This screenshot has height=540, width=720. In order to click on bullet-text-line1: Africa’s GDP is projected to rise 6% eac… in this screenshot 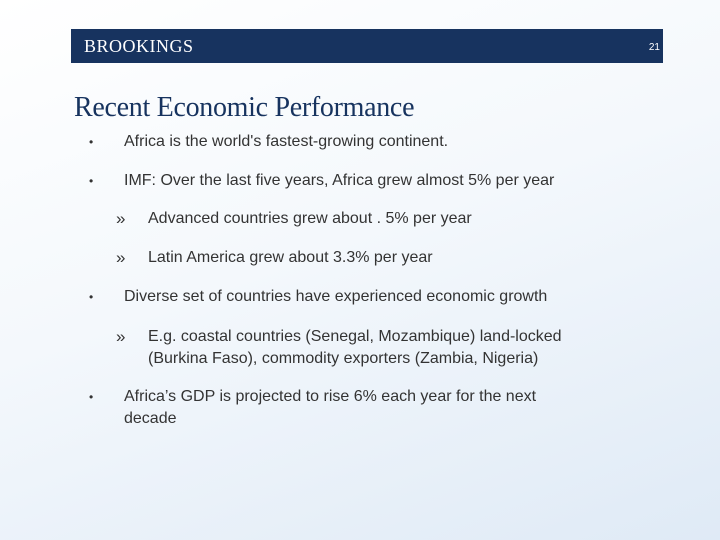, I will do `click(330, 396)`.